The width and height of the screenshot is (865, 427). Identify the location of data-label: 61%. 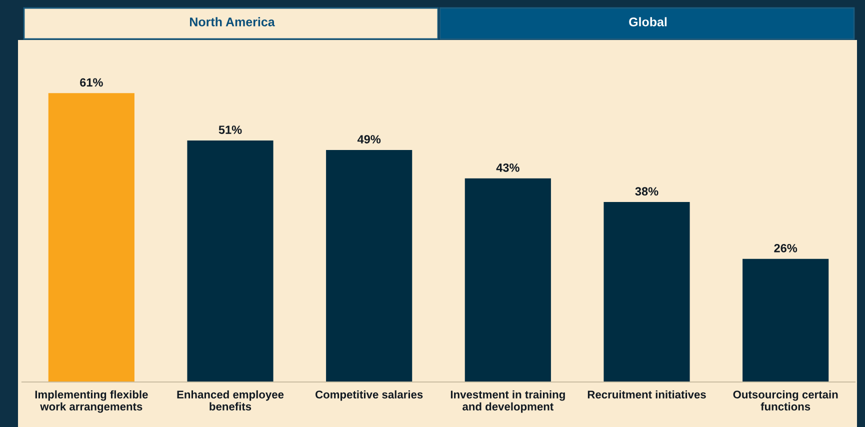
(91, 82).